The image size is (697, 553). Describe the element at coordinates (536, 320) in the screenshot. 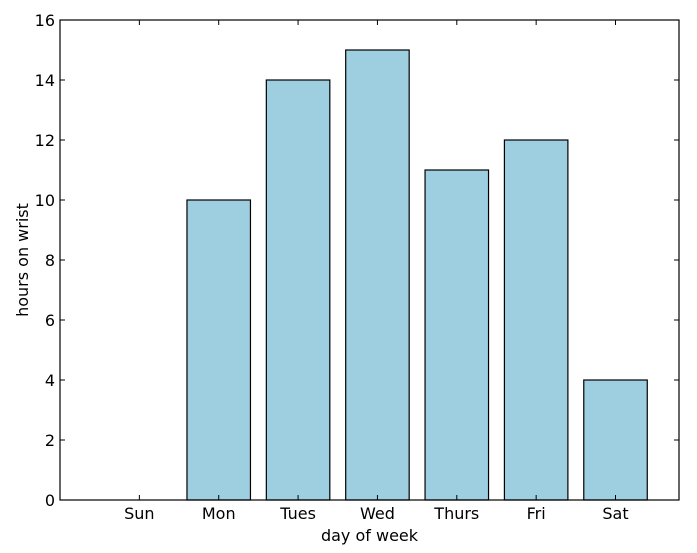

I see `bar-fri` at that location.